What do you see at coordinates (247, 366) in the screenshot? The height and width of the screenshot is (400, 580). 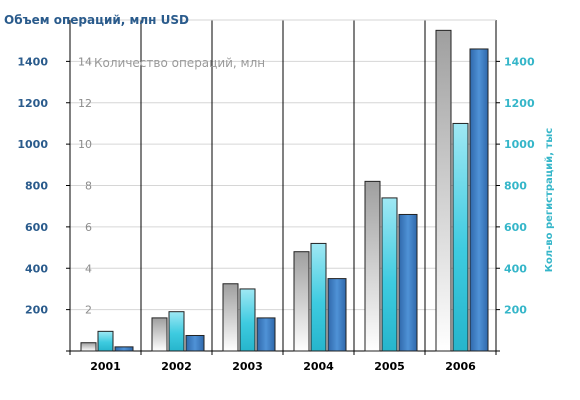 I see `x-tick-label: 2003` at bounding box center [247, 366].